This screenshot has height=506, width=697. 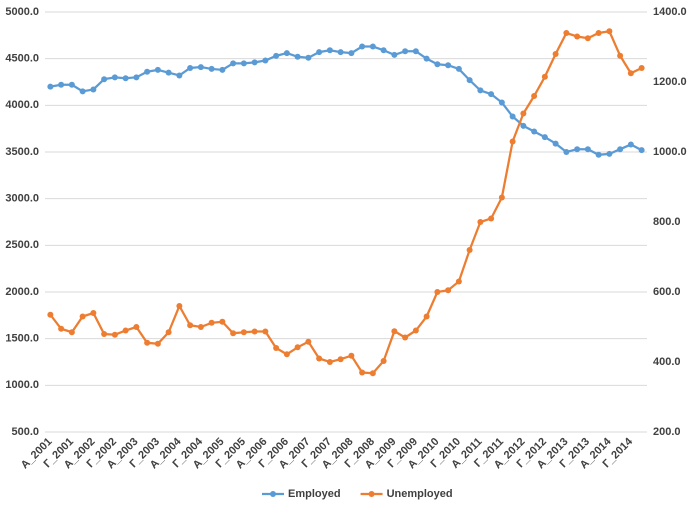 I want to click on y2-tick-label: 1000.0, so click(x=670, y=152).